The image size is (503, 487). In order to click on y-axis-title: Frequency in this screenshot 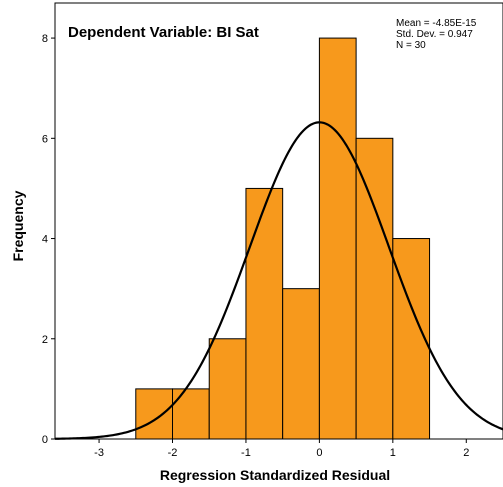, I will do `click(18, 225)`.